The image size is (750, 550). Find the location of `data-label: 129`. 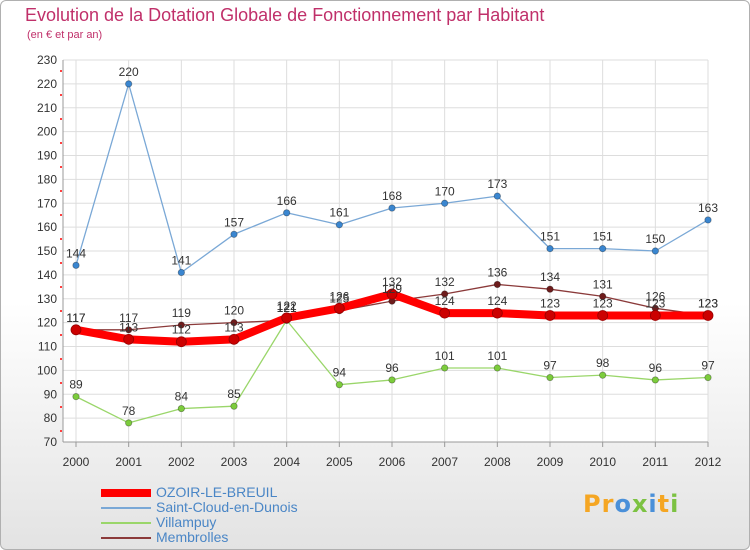

data-label: 129 is located at coordinates (392, 289).